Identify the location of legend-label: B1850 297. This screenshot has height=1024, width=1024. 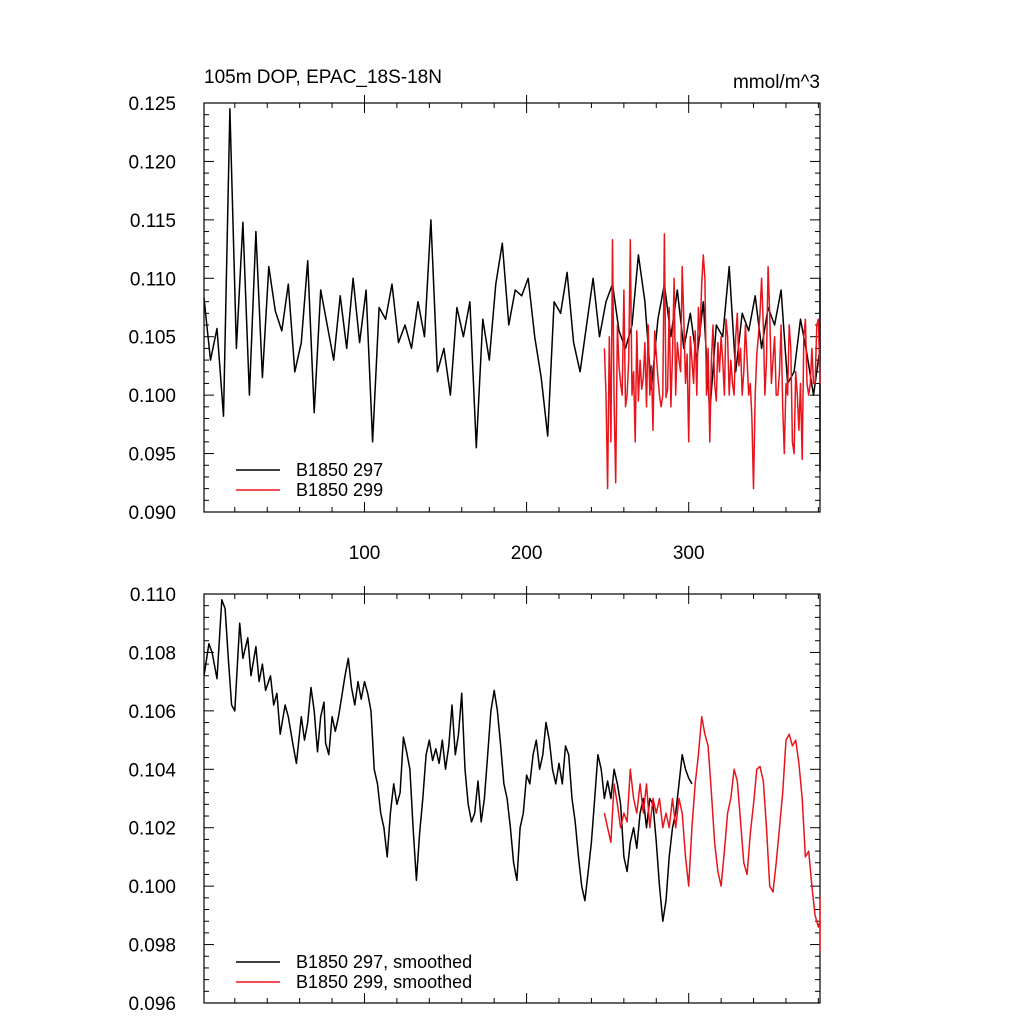
(339, 470).